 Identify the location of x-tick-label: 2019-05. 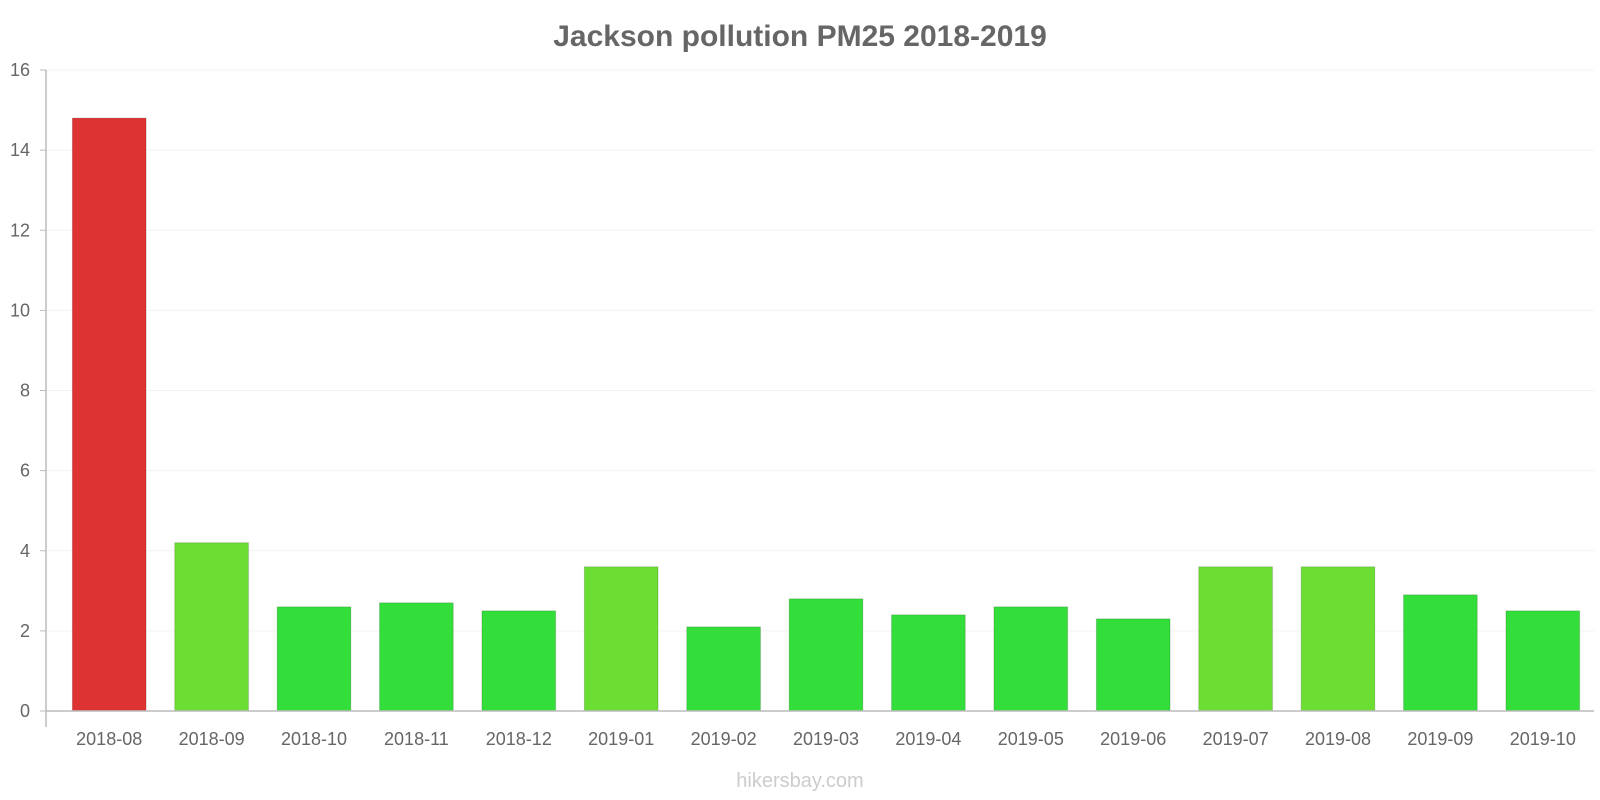
(1031, 739).